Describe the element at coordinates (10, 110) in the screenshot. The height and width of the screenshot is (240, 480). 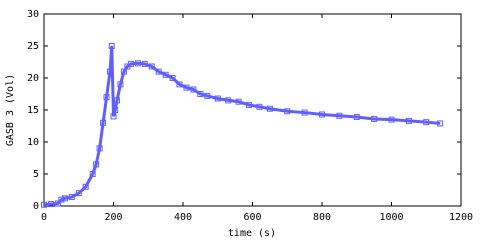
I see `y-axis-label: GASB 3 (Vol)` at that location.